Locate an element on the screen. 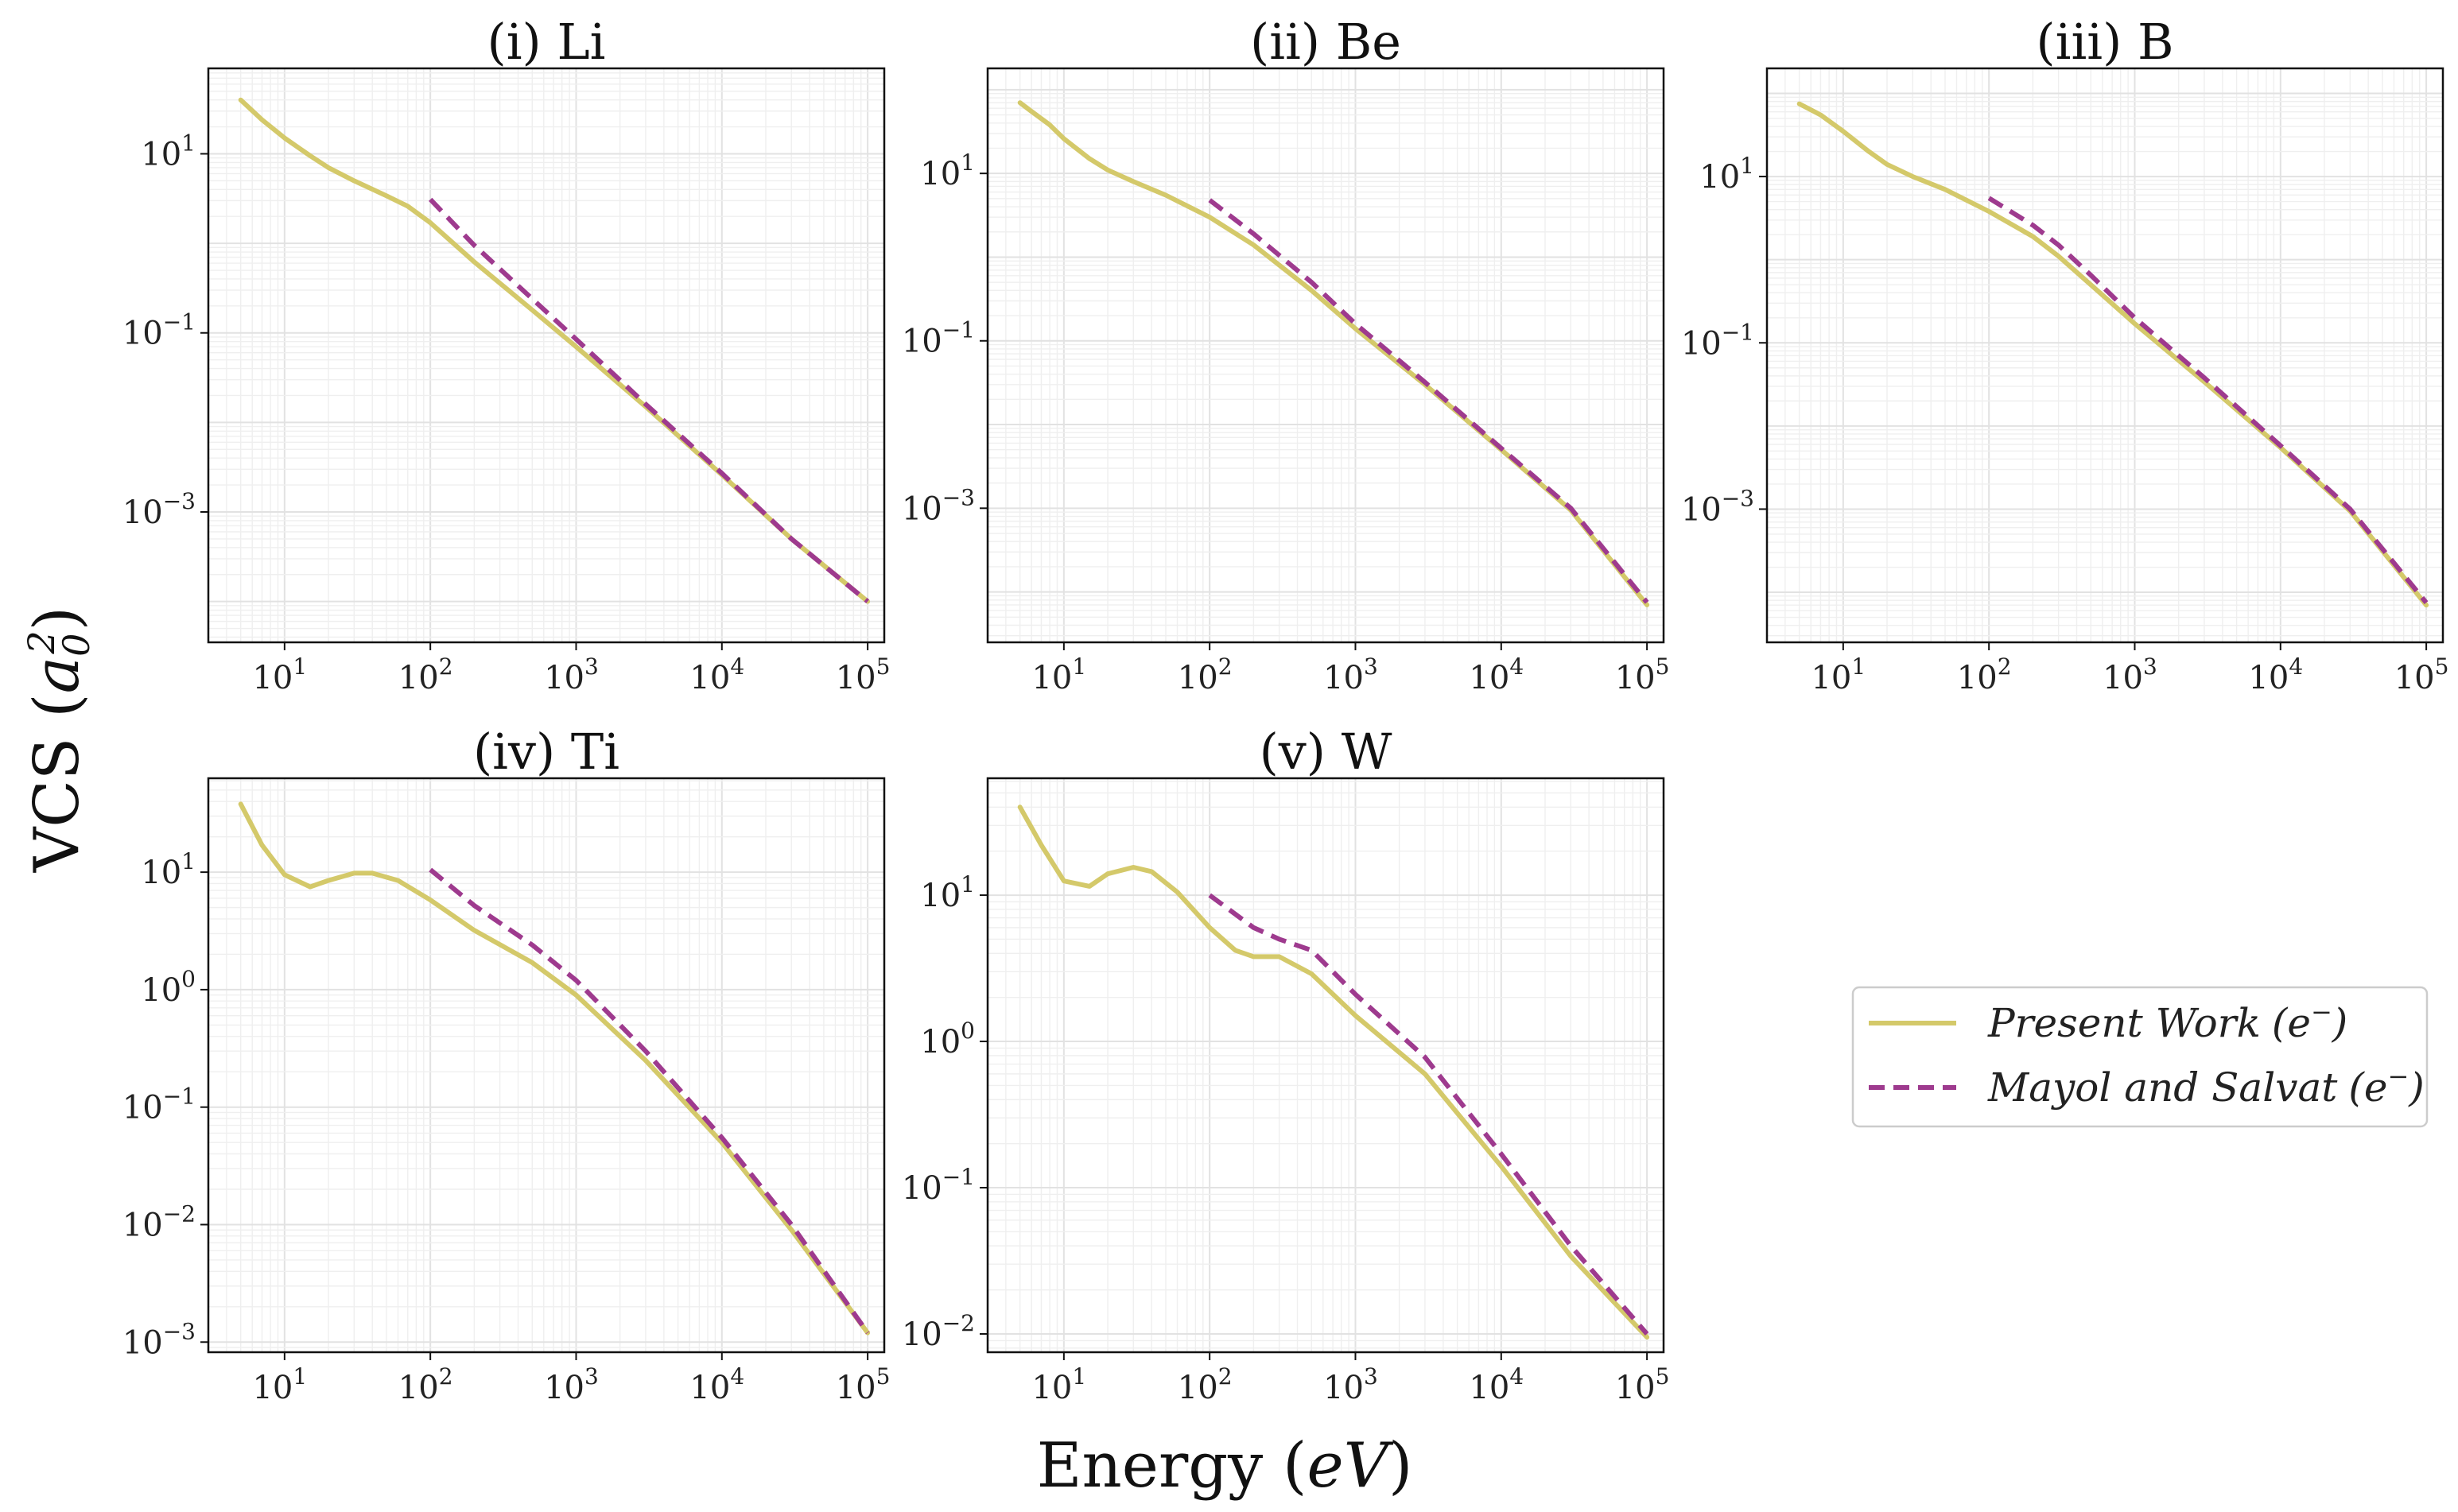  subplot-title-be: (ii) Be is located at coordinates (1325, 42).